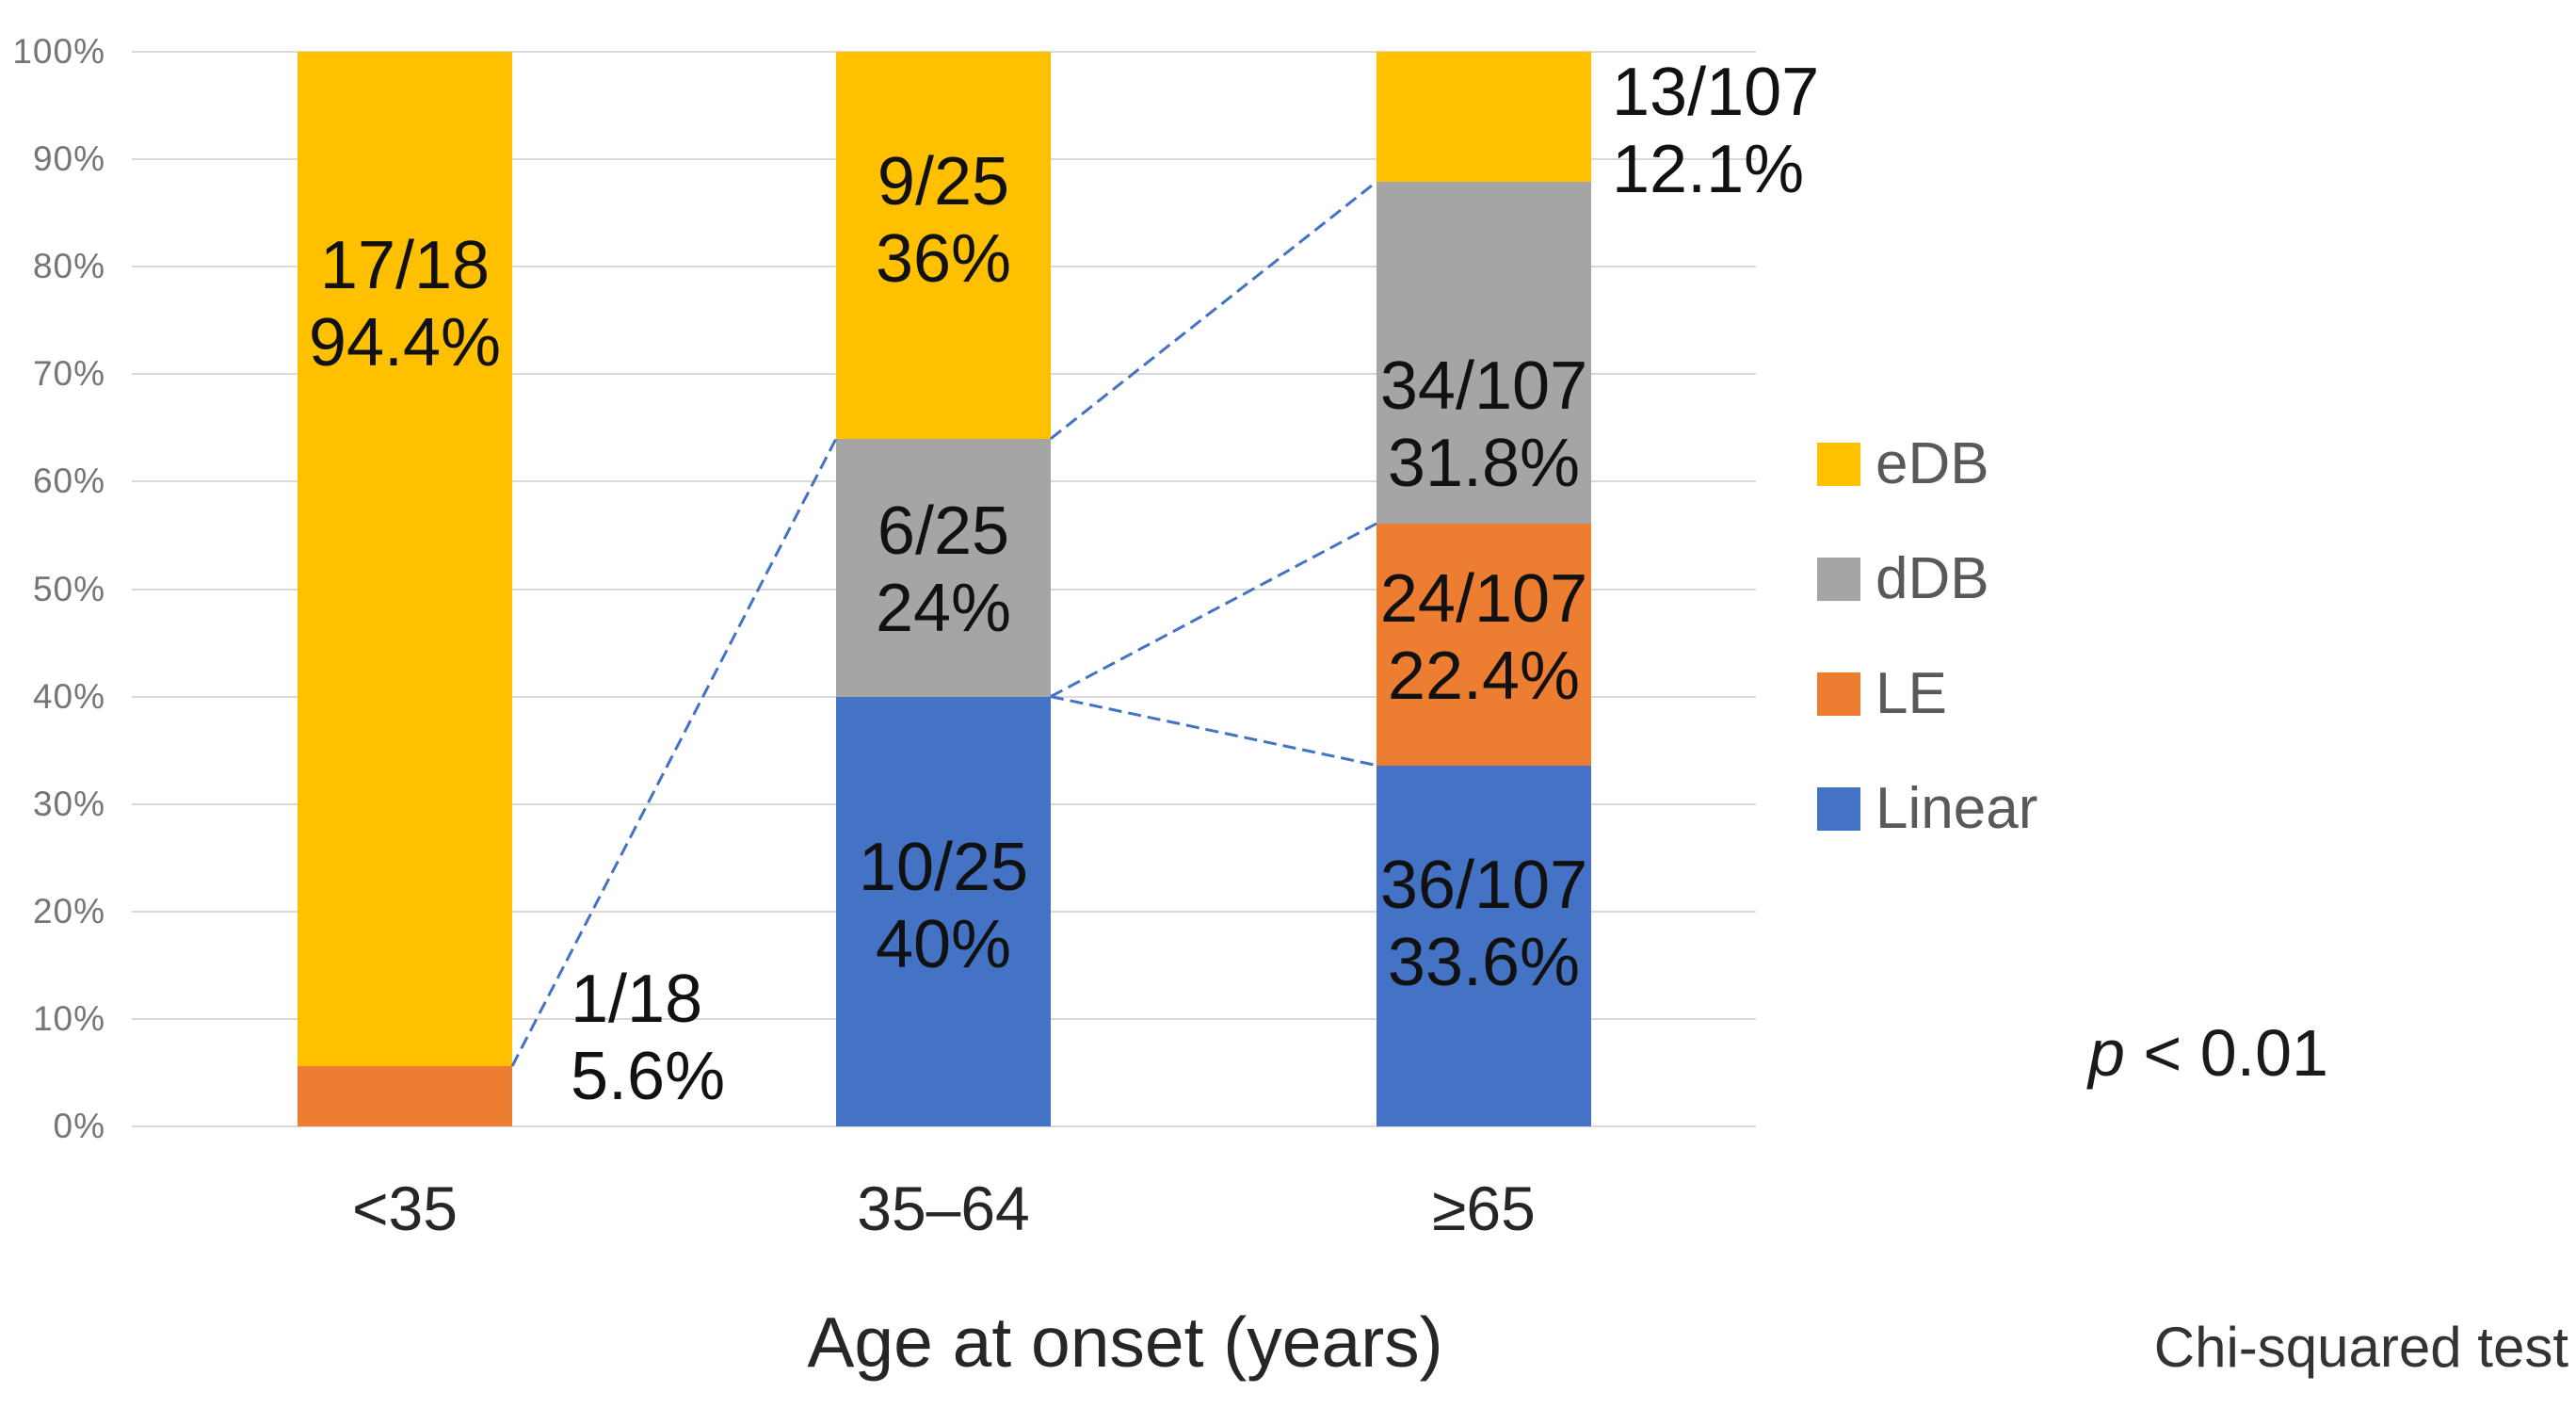  I want to click on segment-count-label: 34/107, so click(1483, 386).